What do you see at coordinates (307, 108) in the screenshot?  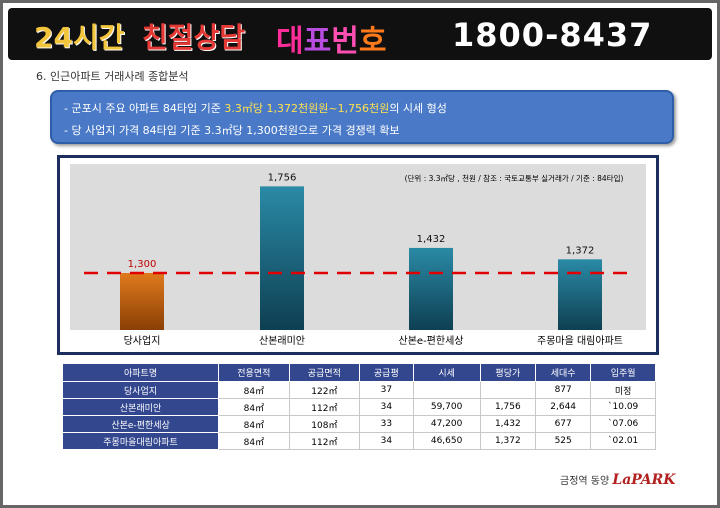 I see `summary-line-1-highlight: 3.3㎡당 1,372천원원~1,756천원` at bounding box center [307, 108].